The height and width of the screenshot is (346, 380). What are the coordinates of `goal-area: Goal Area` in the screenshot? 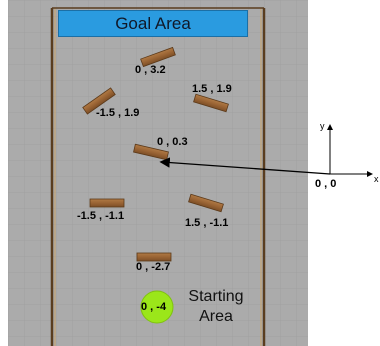 It's located at (153, 23).